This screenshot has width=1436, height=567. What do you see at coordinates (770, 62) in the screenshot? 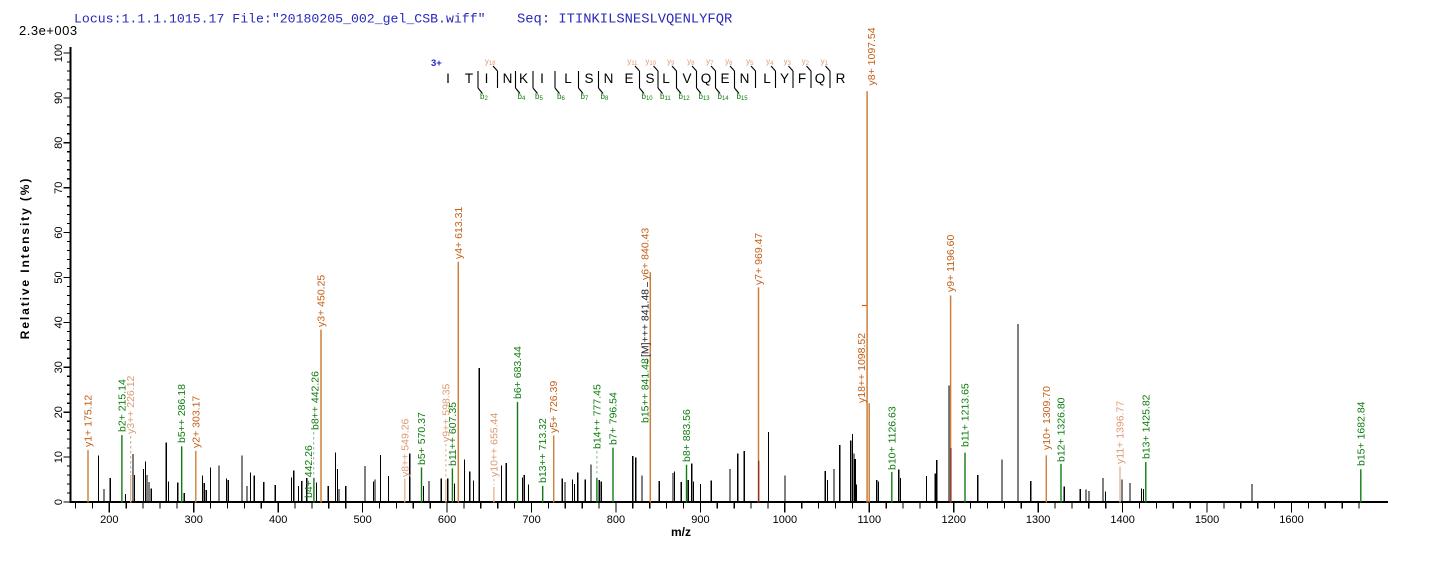
I see `svg-text: y4` at bounding box center [770, 62].